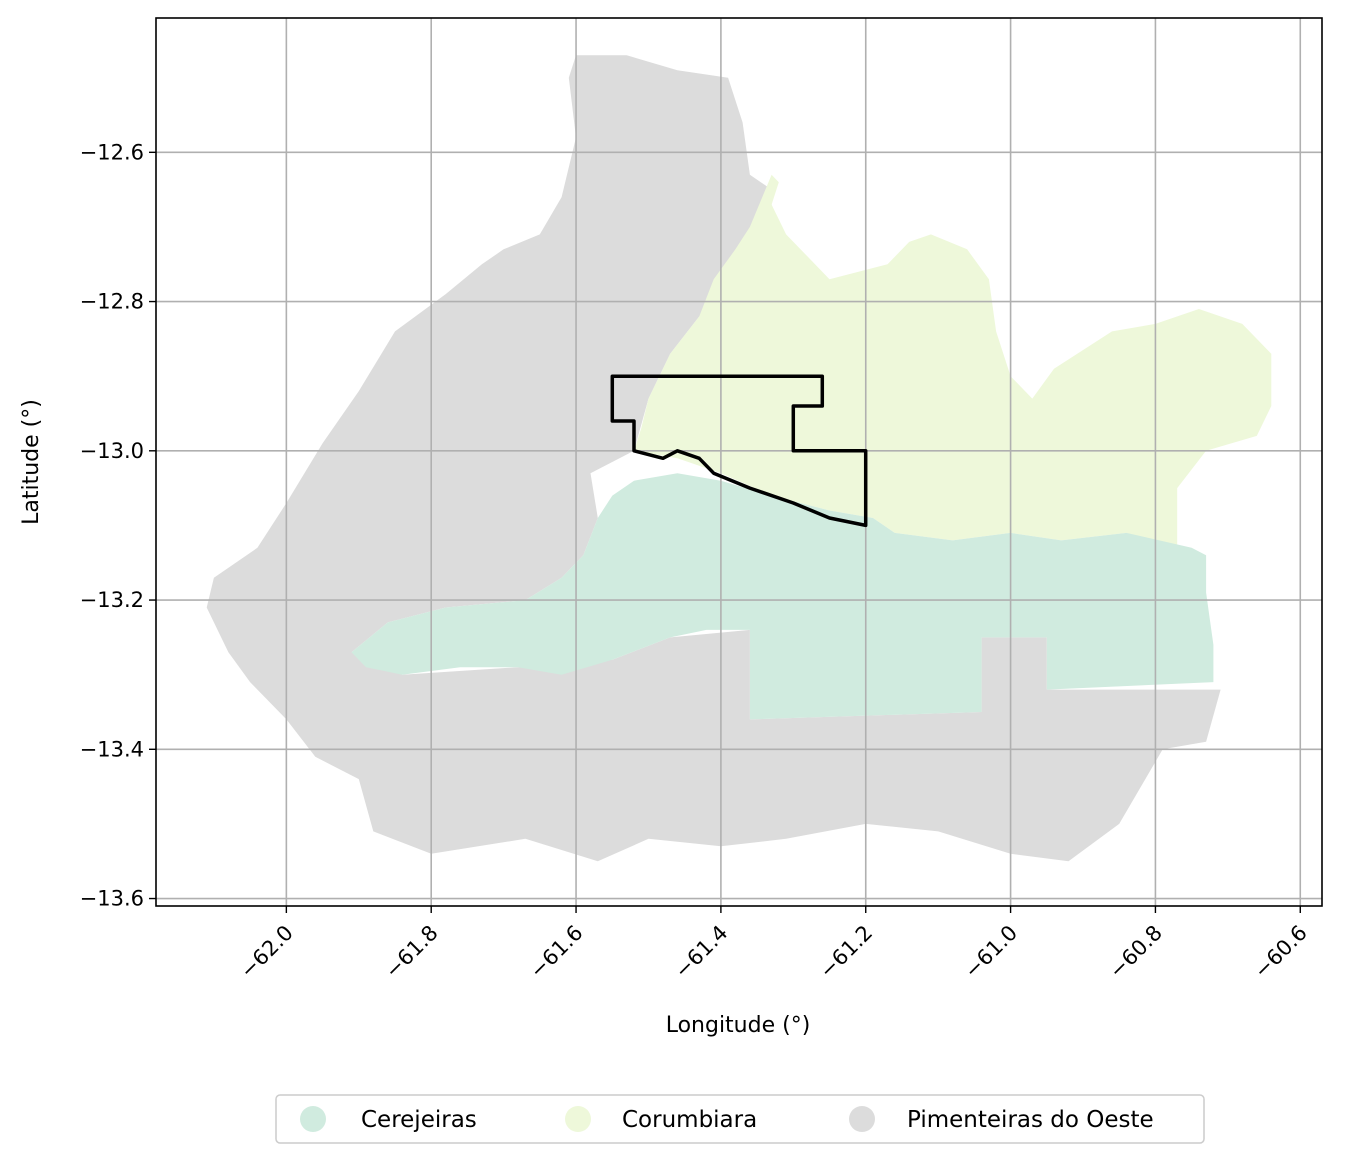 This screenshot has height=1163, width=1356. I want to click on x-tick-label: −60.6, so click(1280, 952).